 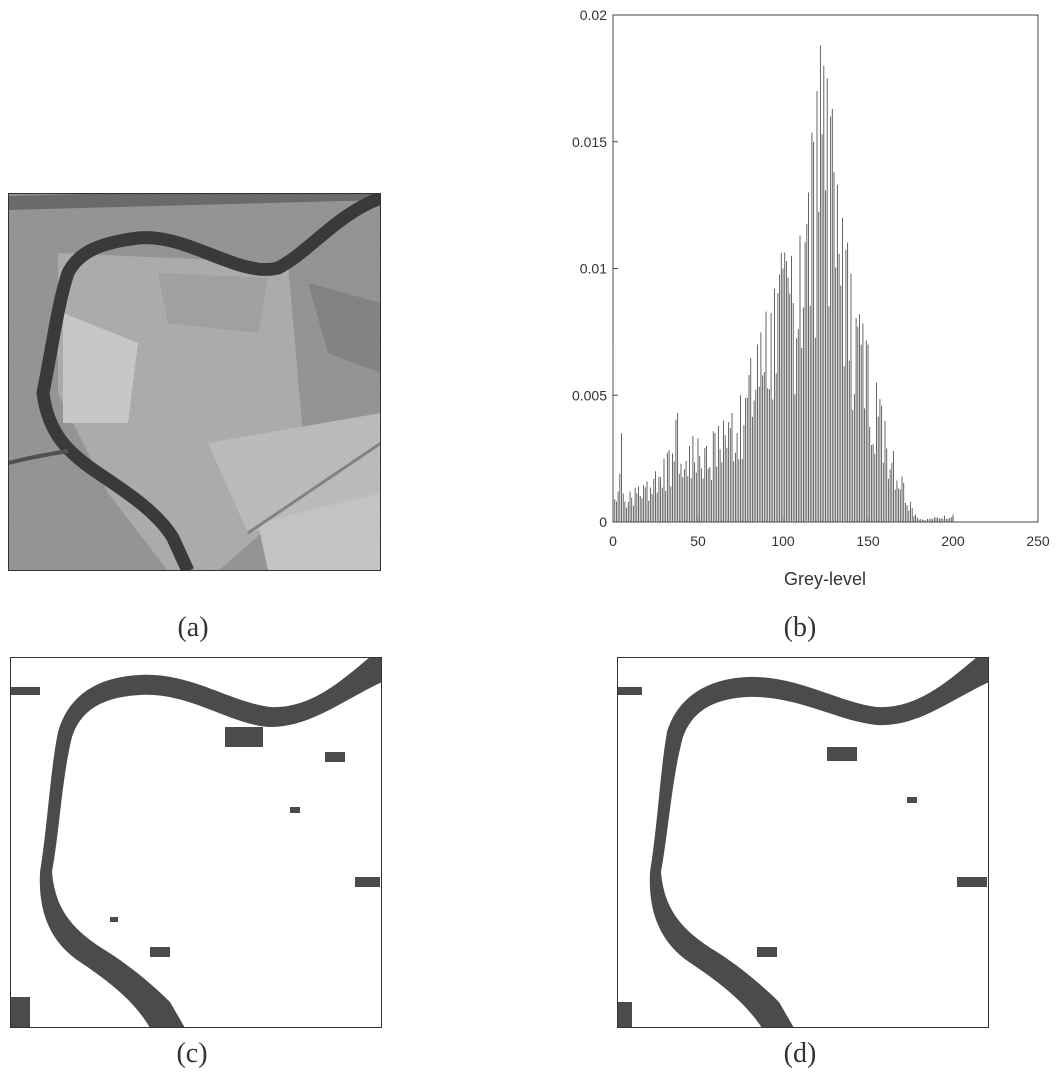 What do you see at coordinates (825, 579) in the screenshot?
I see `x-axis-label: Grey-level` at bounding box center [825, 579].